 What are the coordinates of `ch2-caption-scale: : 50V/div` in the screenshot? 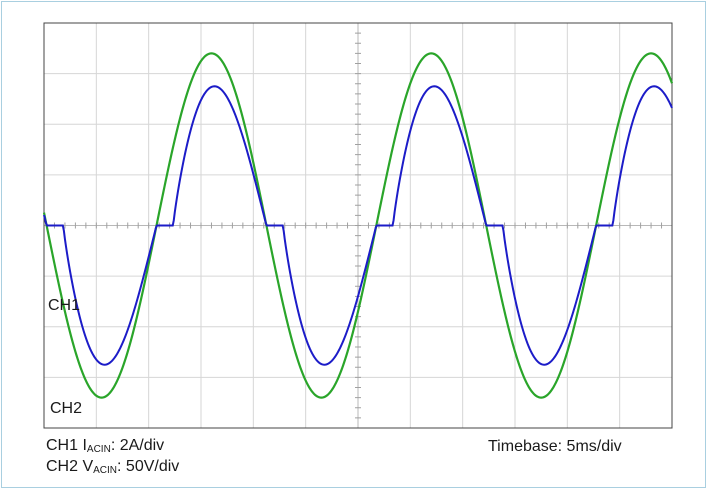 It's located at (148, 466).